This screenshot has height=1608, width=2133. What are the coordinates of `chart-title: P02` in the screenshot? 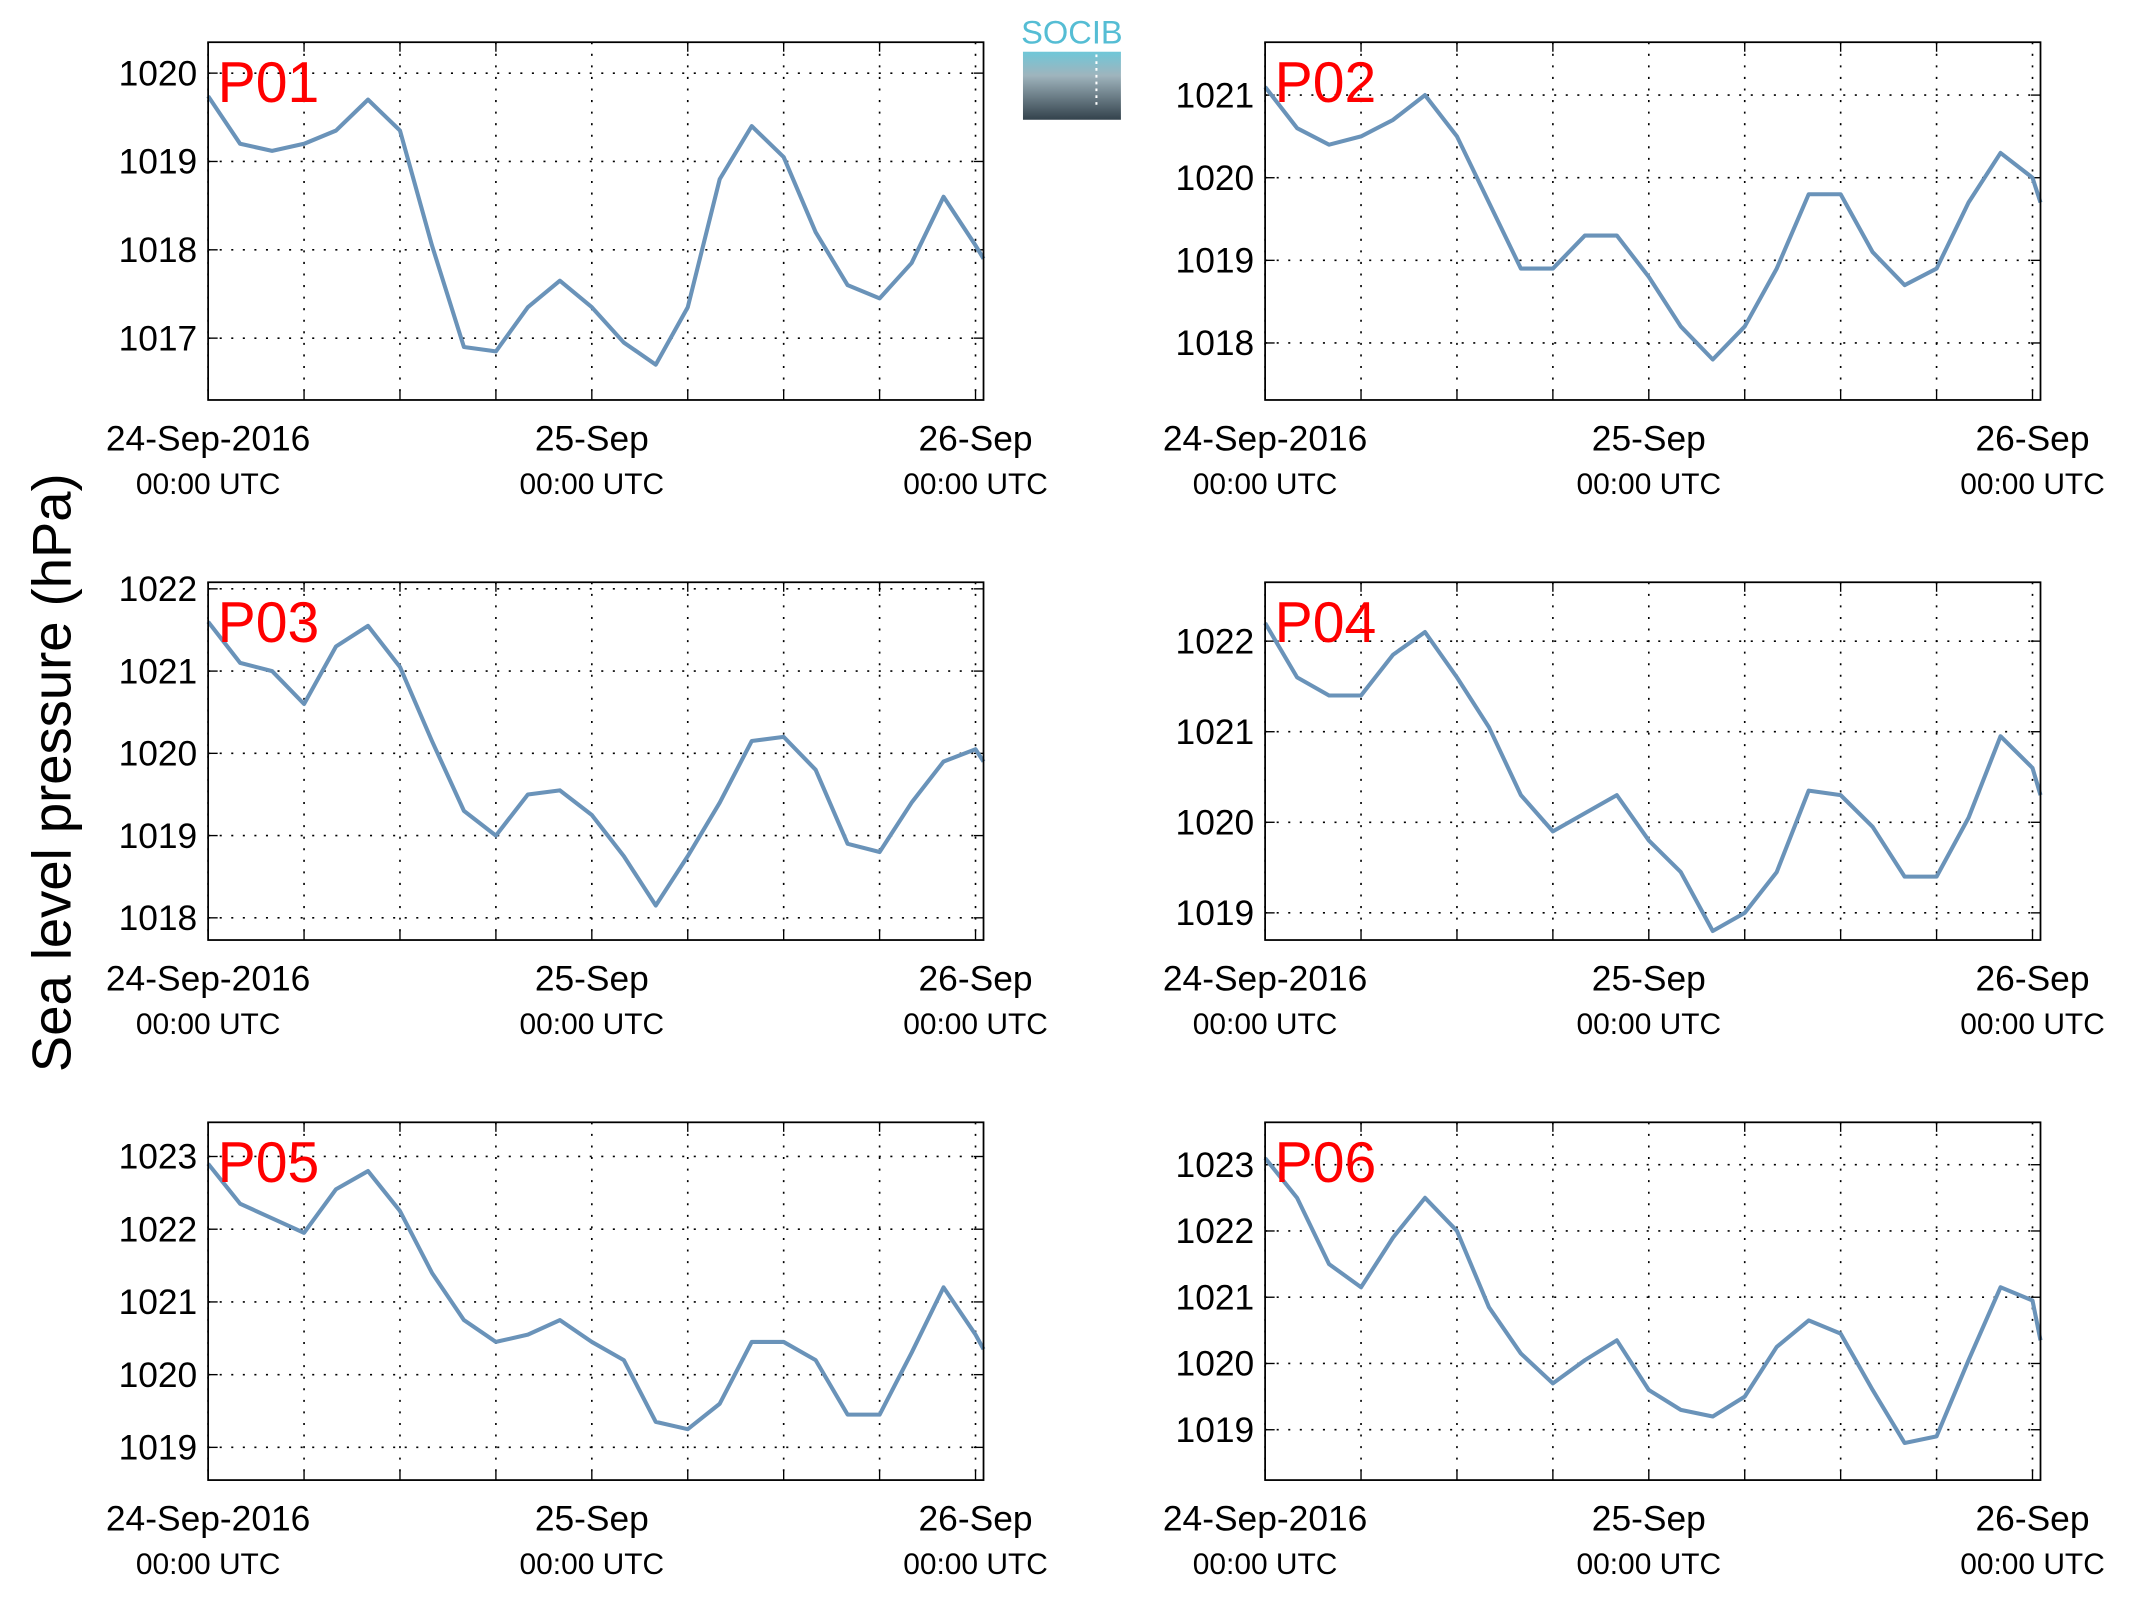 It's located at (1326, 83).